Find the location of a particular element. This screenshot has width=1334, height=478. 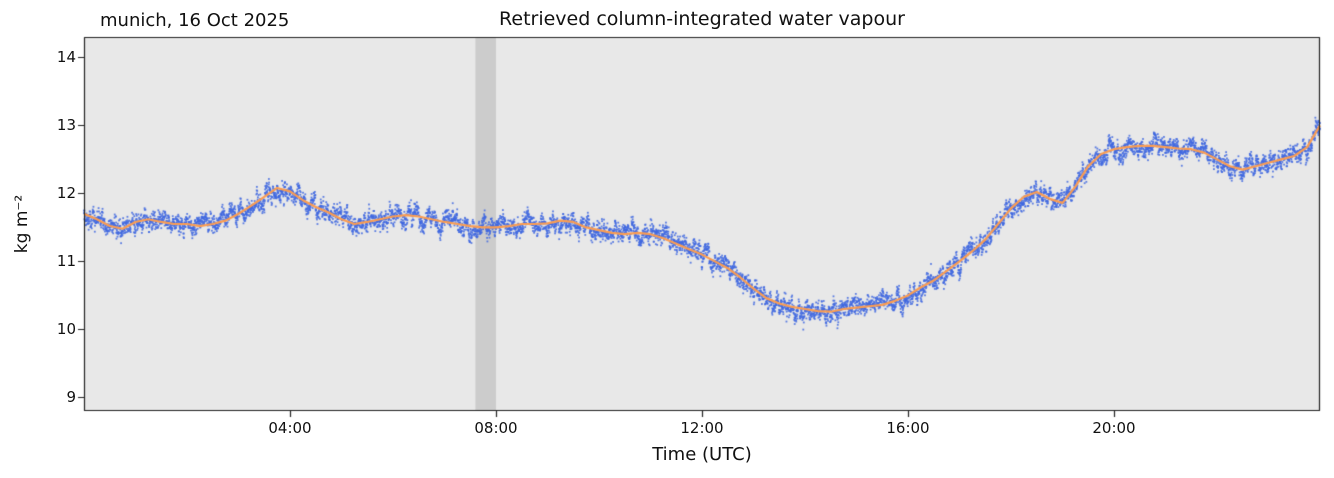

x-tick-label: 12:00 is located at coordinates (702, 428).